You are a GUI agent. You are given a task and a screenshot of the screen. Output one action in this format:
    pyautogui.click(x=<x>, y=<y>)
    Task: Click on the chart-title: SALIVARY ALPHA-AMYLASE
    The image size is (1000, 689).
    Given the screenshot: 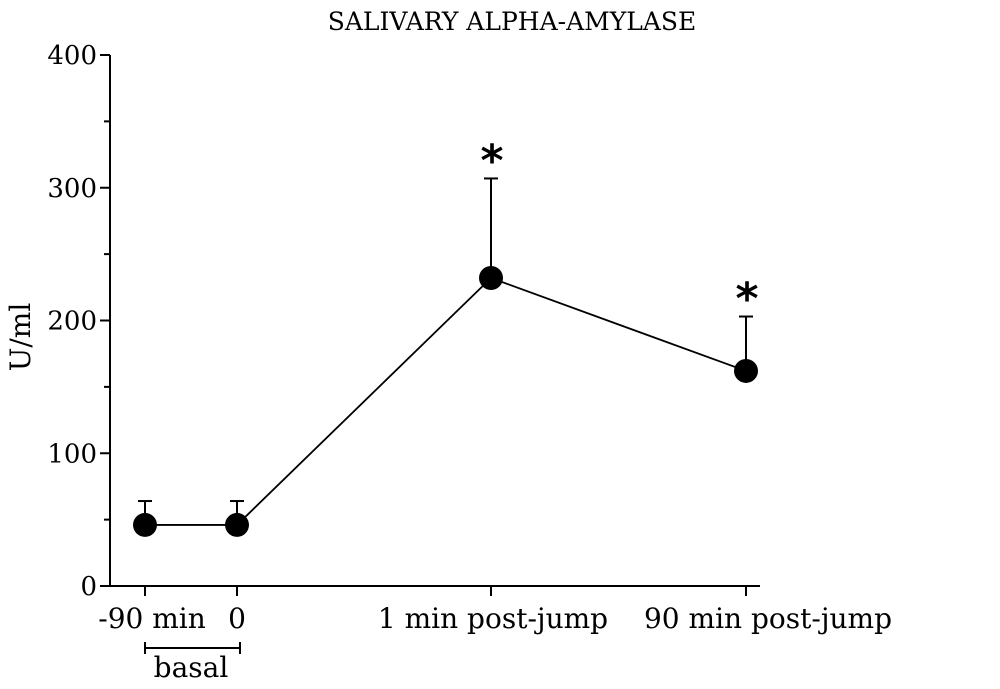 What is the action you would take?
    pyautogui.click(x=512, y=21)
    